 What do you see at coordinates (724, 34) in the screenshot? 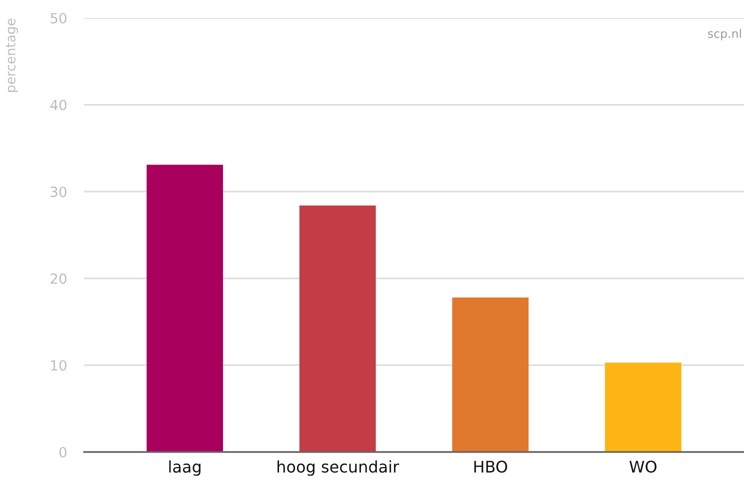
I see `annotation: scp.nl` at bounding box center [724, 34].